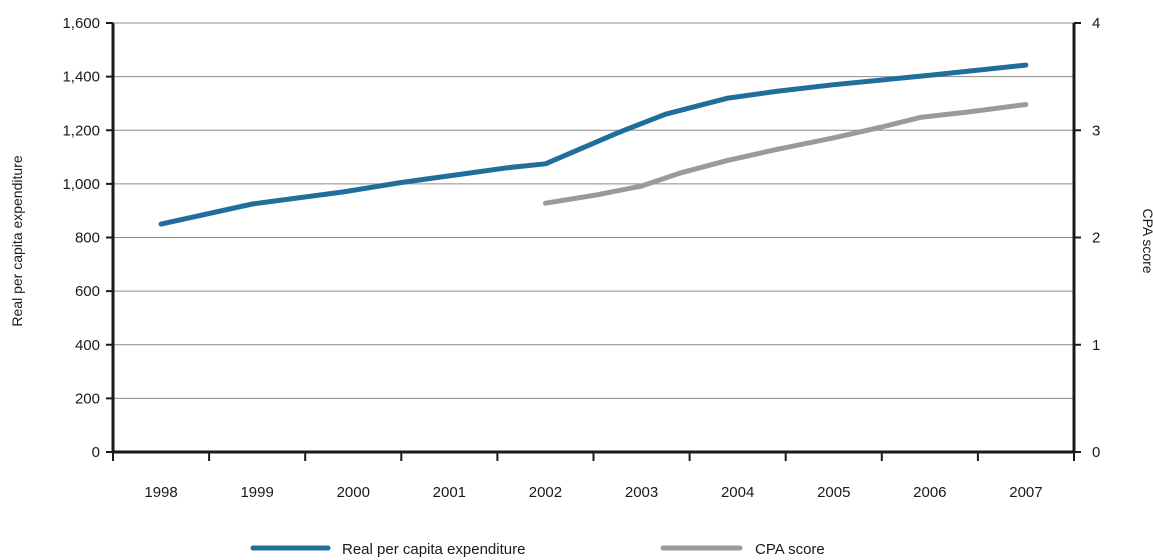 This screenshot has width=1153, height=560. What do you see at coordinates (790, 549) in the screenshot?
I see `legend-label: CPA score` at bounding box center [790, 549].